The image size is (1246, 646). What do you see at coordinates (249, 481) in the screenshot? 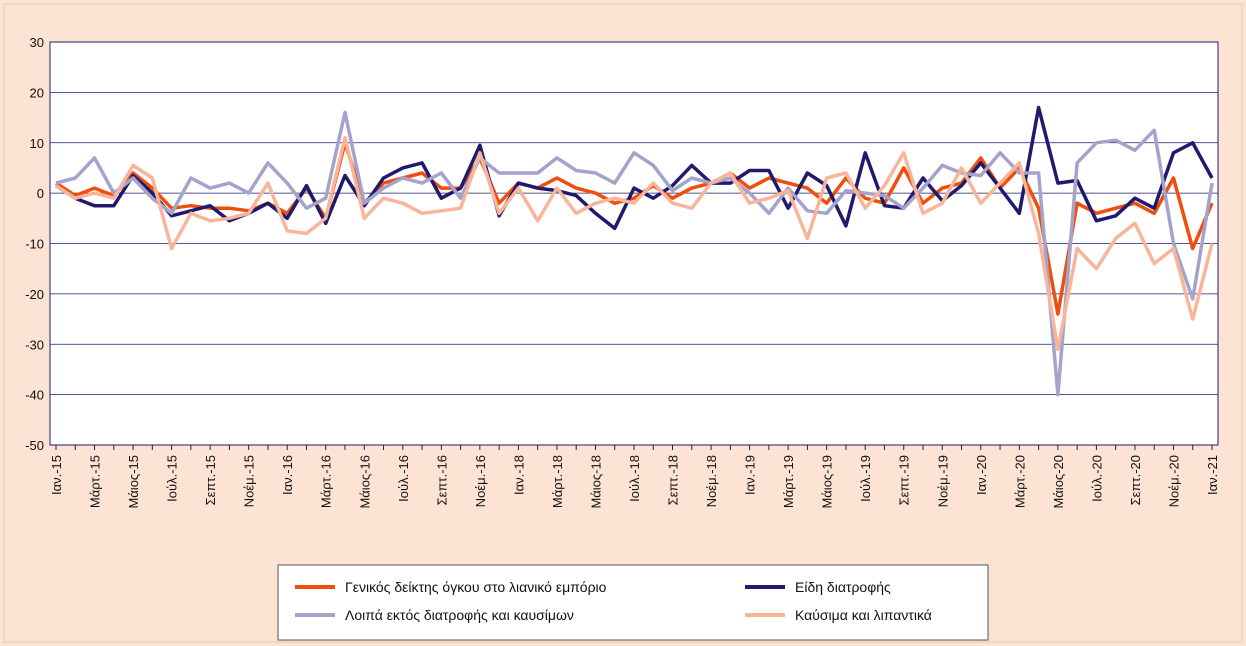
I see `x-tick-label: Νοέμ.-15` at bounding box center [249, 481].